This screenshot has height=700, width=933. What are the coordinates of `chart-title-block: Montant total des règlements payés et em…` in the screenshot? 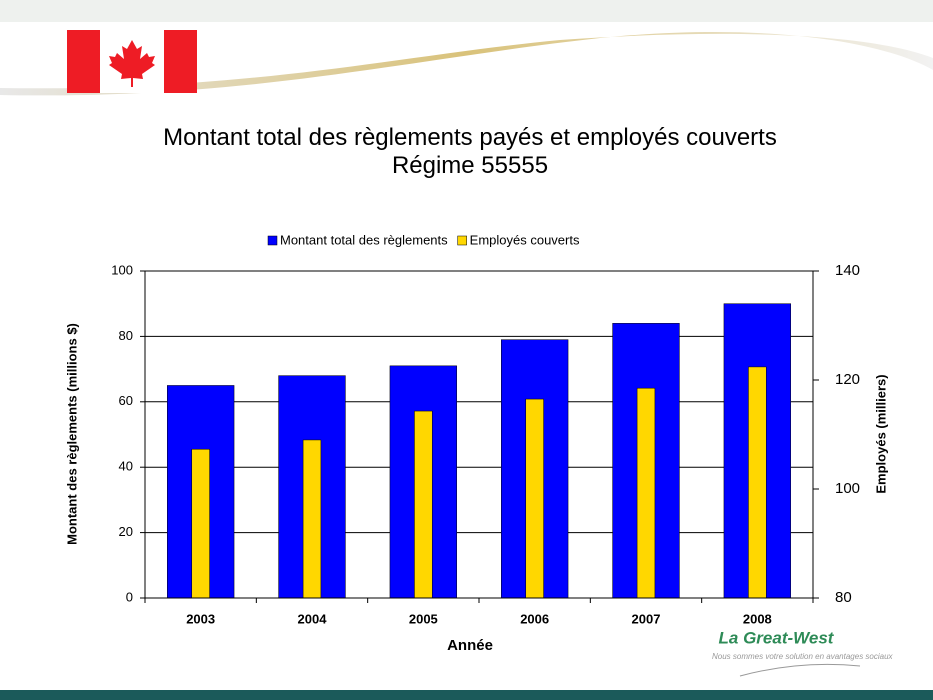 It's located at (470, 152).